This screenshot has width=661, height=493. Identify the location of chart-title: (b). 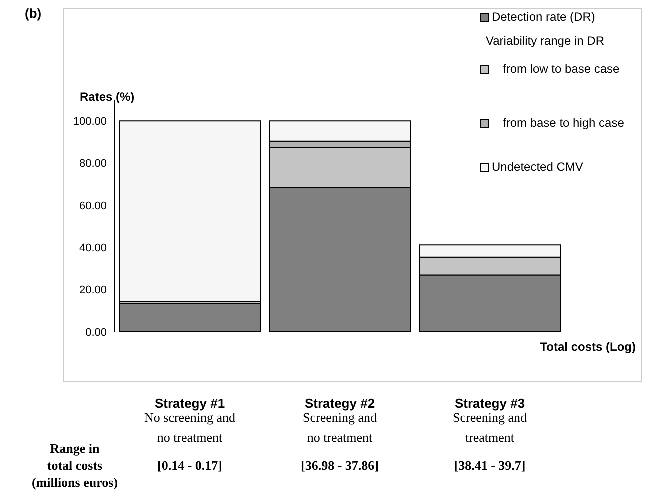
(33, 13).